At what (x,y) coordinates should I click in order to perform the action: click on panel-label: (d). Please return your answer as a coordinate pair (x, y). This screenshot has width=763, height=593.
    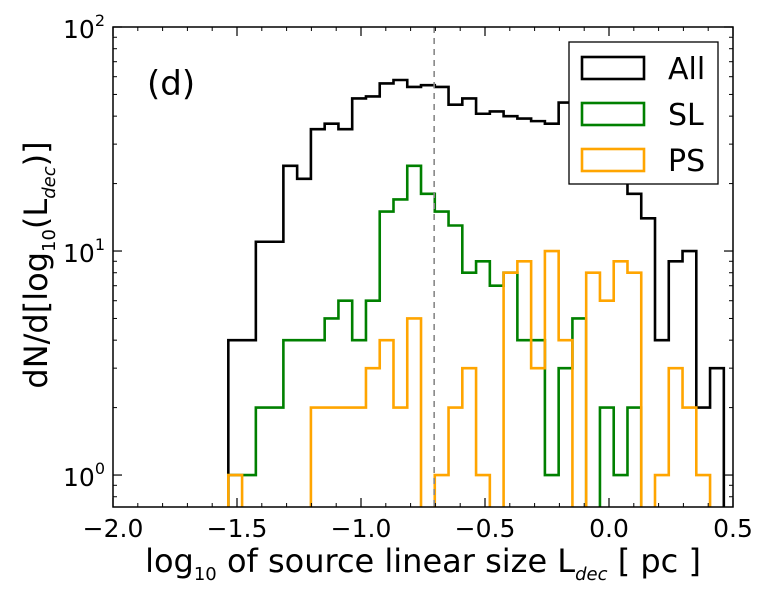
    Looking at the image, I should click on (171, 84).